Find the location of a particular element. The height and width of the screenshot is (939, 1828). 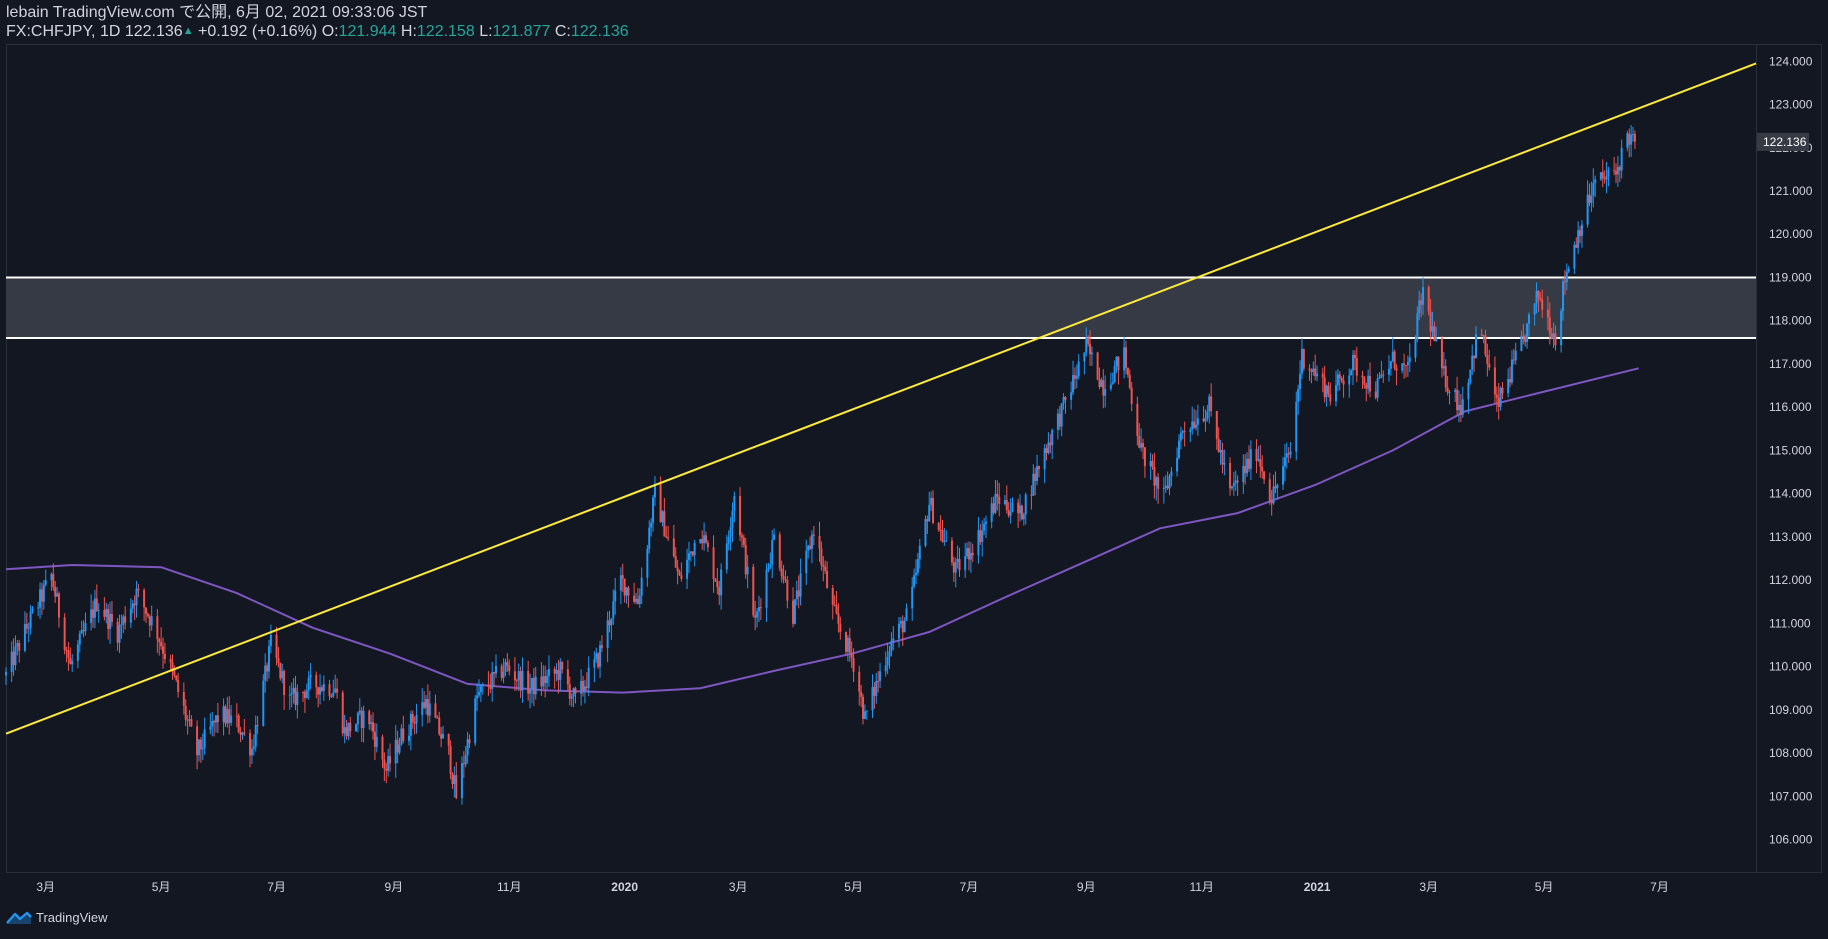

price-tick-label: 120.000 is located at coordinates (1791, 234).